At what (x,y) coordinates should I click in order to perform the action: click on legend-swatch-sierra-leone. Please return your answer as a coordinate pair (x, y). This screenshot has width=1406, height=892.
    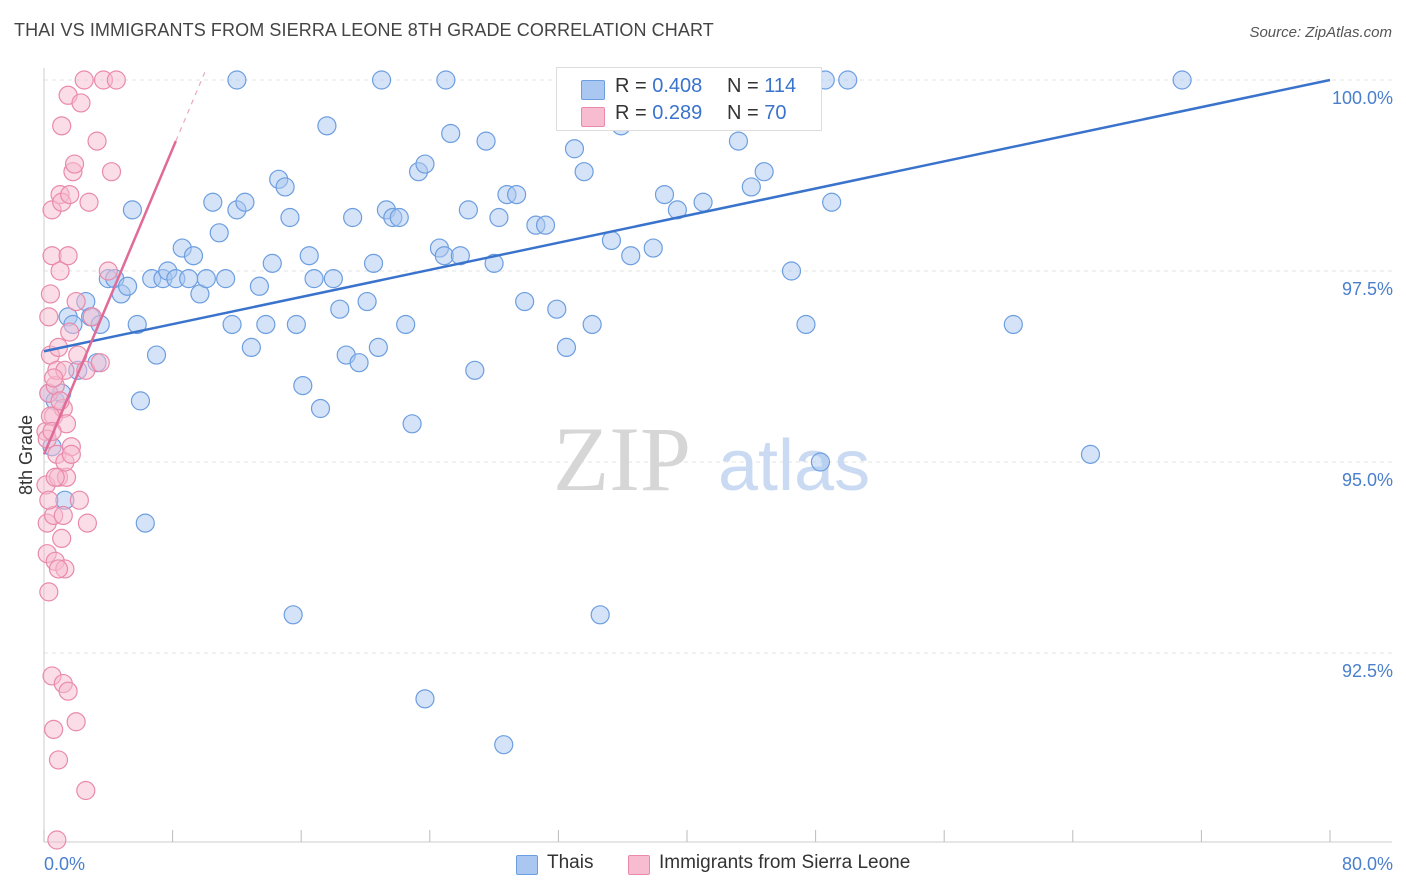
    Looking at the image, I should click on (639, 865).